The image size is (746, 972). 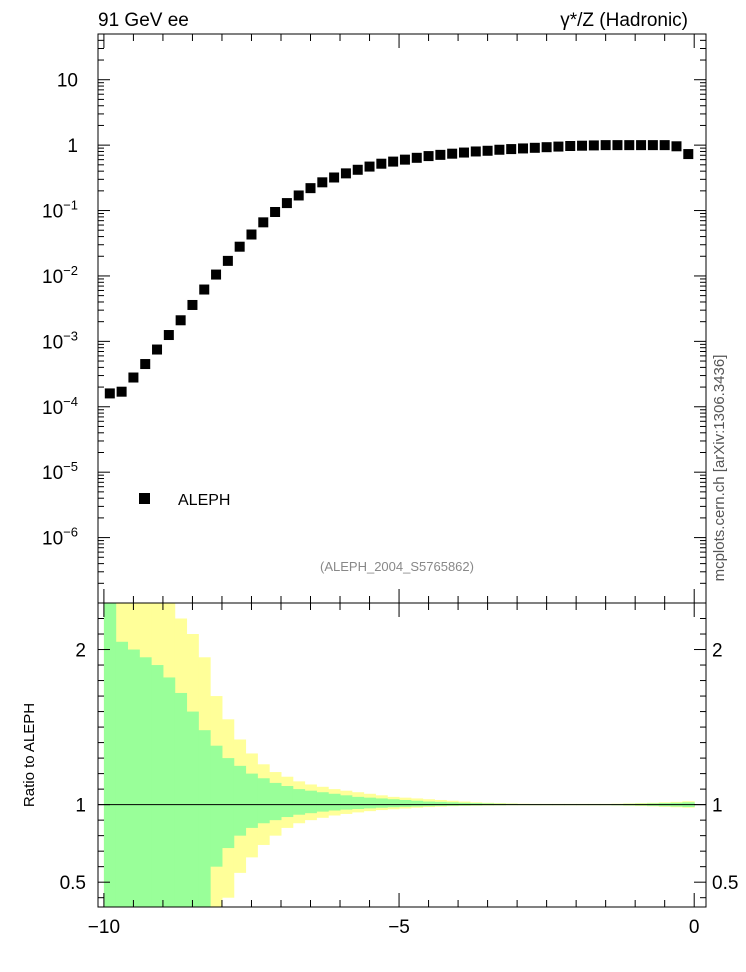 What do you see at coordinates (60, 210) in the screenshot?
I see `y-tick-label: 10⁻¹` at bounding box center [60, 210].